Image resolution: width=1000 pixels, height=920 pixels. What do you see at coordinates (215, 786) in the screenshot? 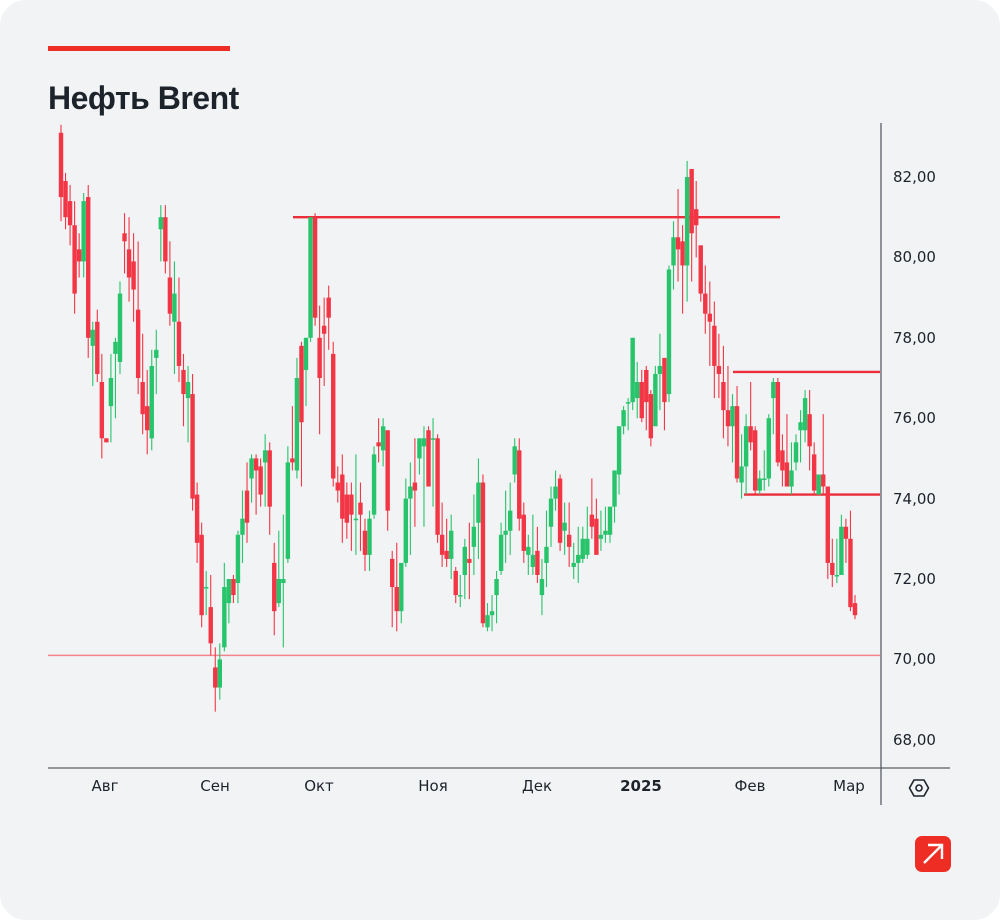
I see `time-tick-label: Сен` at bounding box center [215, 786].